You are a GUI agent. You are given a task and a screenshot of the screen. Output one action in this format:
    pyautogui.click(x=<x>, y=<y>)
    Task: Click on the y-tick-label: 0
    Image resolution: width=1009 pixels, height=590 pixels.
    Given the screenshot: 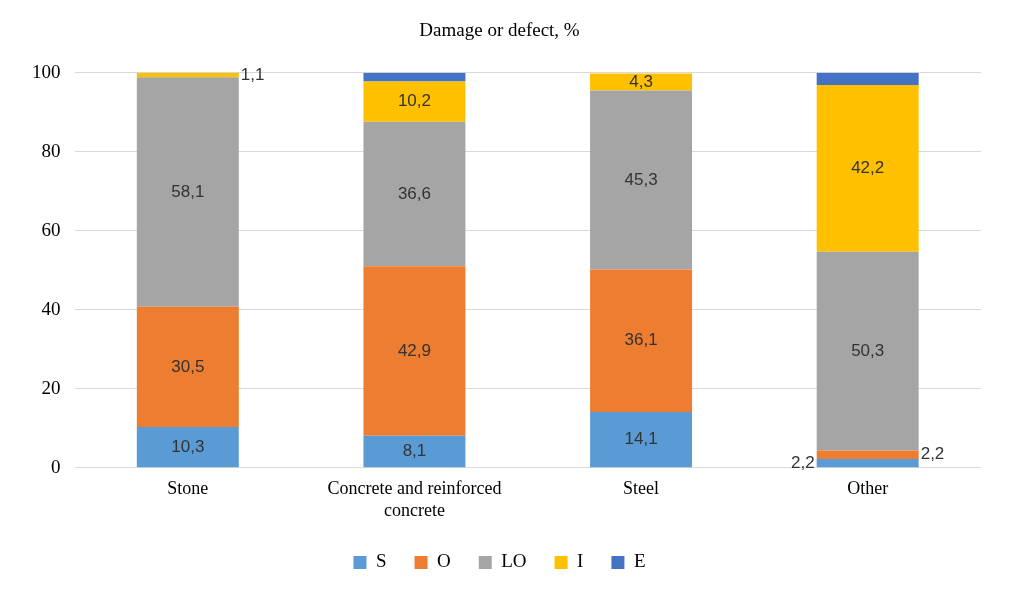 What is the action you would take?
    pyautogui.click(x=56, y=466)
    